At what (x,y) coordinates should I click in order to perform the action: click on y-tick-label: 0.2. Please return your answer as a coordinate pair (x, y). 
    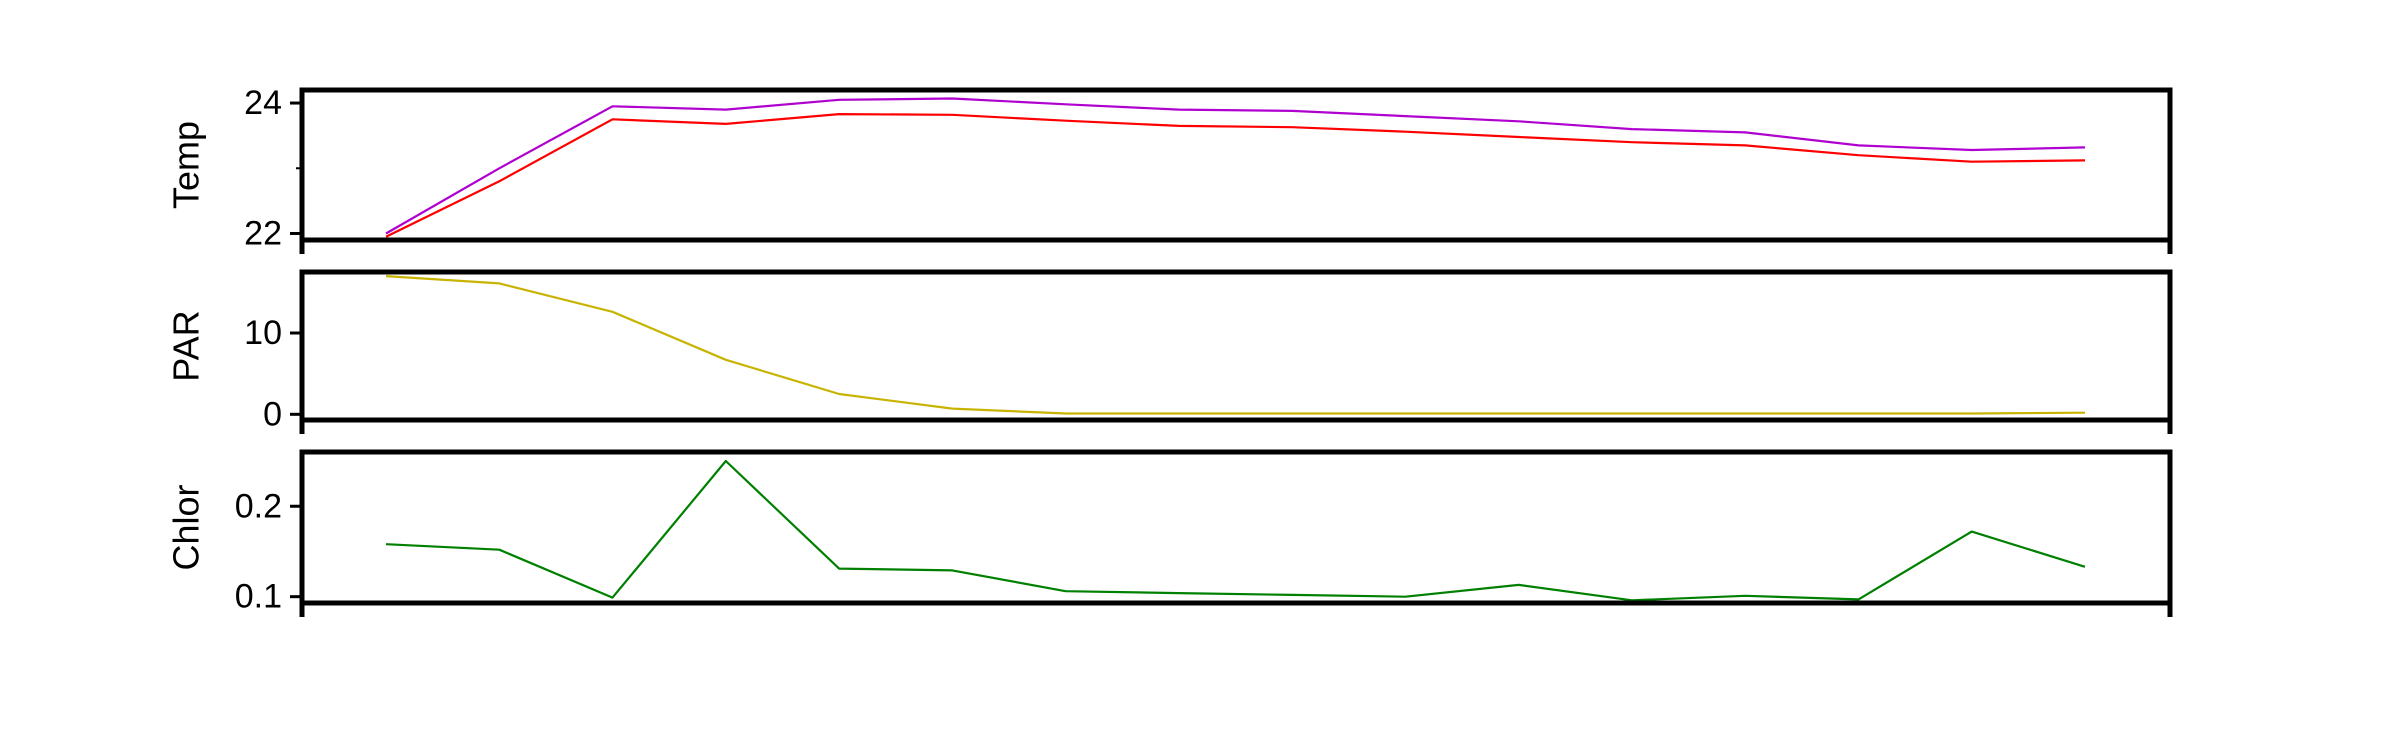
    Looking at the image, I should click on (258, 506).